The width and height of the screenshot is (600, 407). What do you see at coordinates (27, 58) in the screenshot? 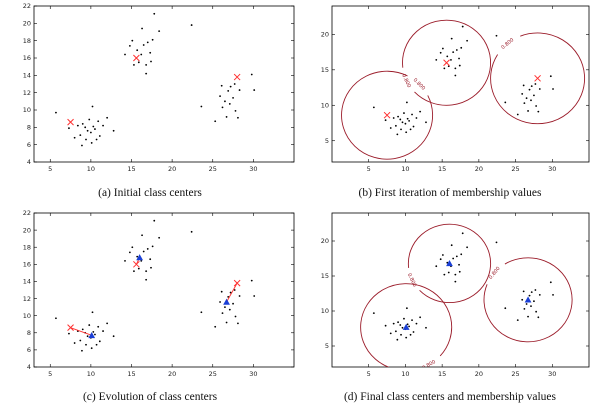
I see `y-tick-label: 16` at bounding box center [27, 58].